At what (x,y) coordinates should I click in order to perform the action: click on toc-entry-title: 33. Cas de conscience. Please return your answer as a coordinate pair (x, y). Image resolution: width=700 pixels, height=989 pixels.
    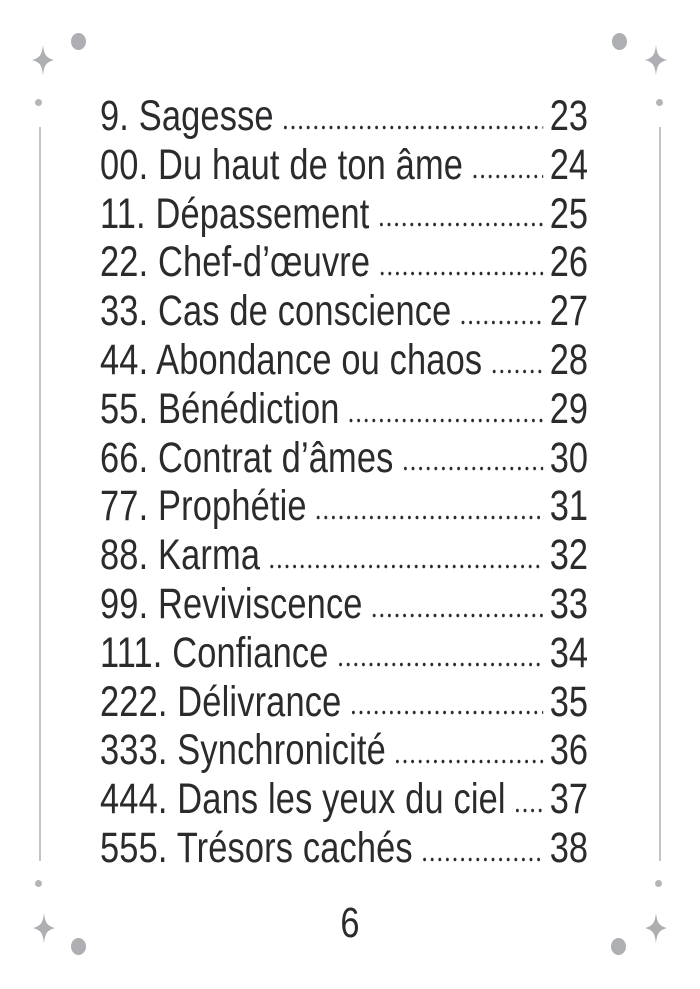
    Looking at the image, I should click on (276, 311).